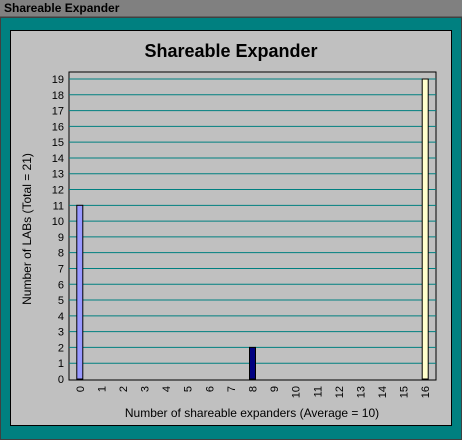  I want to click on window-title: Shareable Expander, so click(62, 8).